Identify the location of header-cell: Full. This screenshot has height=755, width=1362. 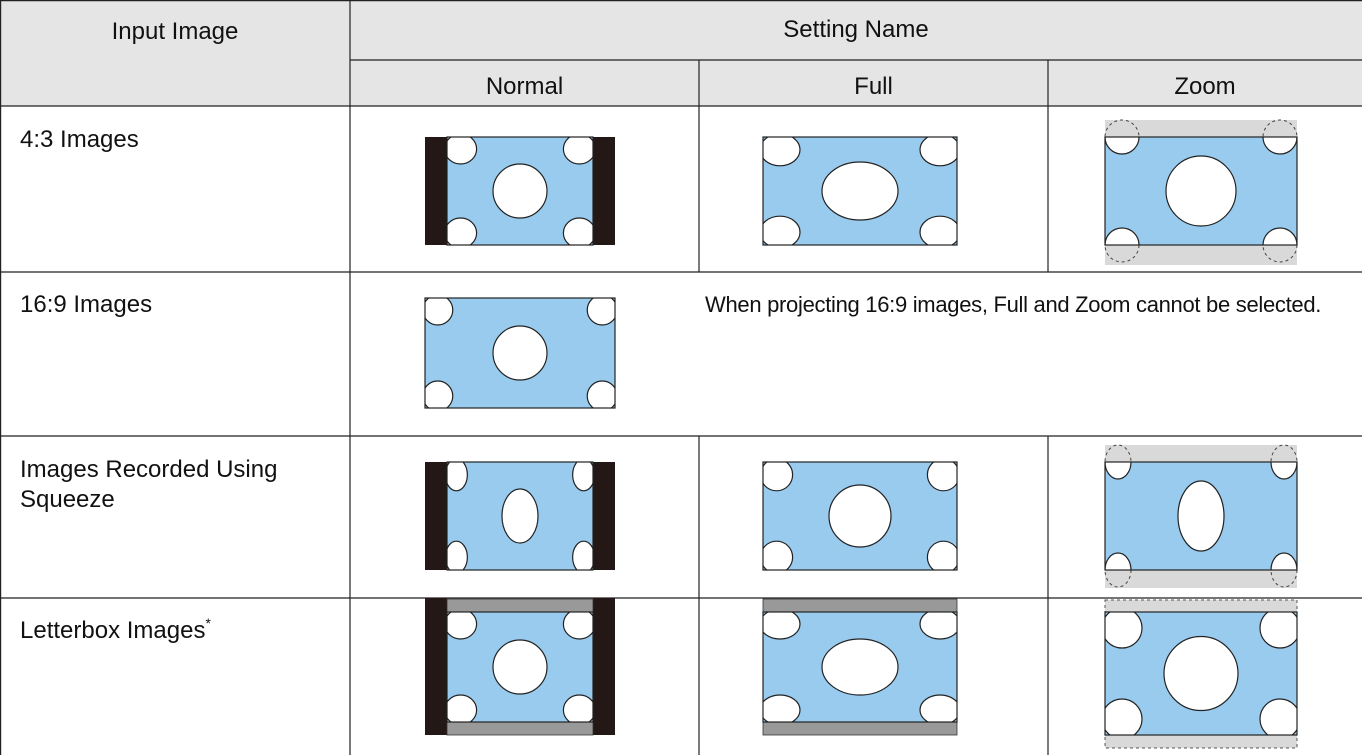
(873, 86).